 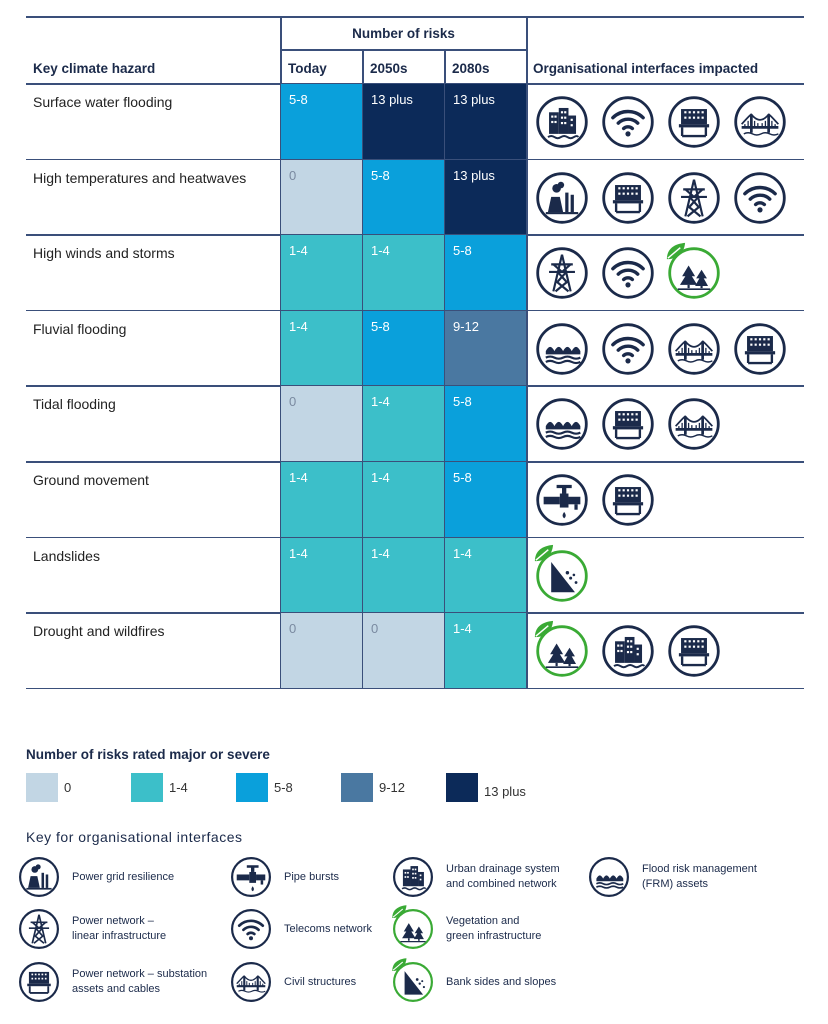 I want to click on hazard-label: Surface water flooding, so click(x=103, y=102).